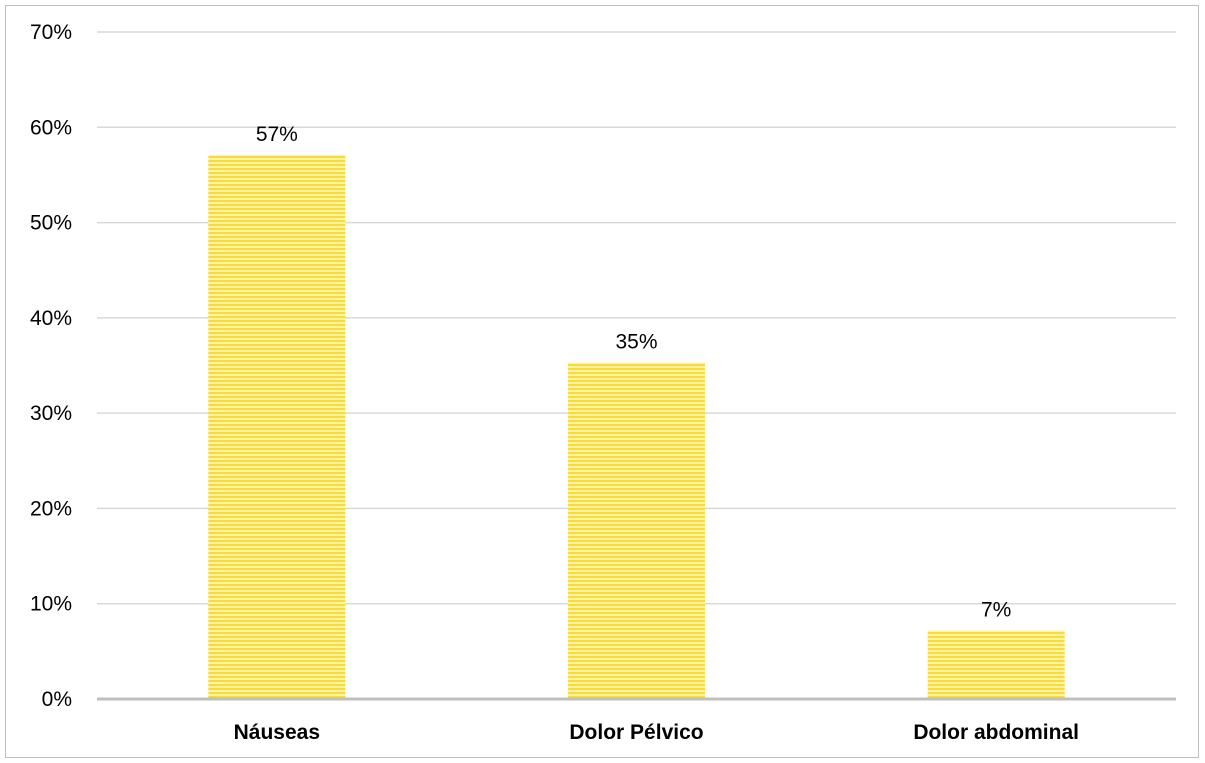  Describe the element at coordinates (51, 318) in the screenshot. I see `y-tick-label: 40%` at that location.